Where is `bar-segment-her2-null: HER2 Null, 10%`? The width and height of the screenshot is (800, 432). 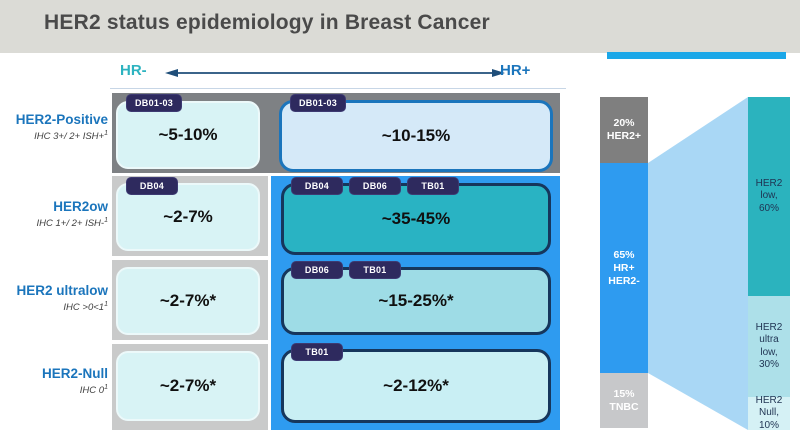
bar-segment-her2-null: HER2 Null, 10% is located at coordinates (769, 412).